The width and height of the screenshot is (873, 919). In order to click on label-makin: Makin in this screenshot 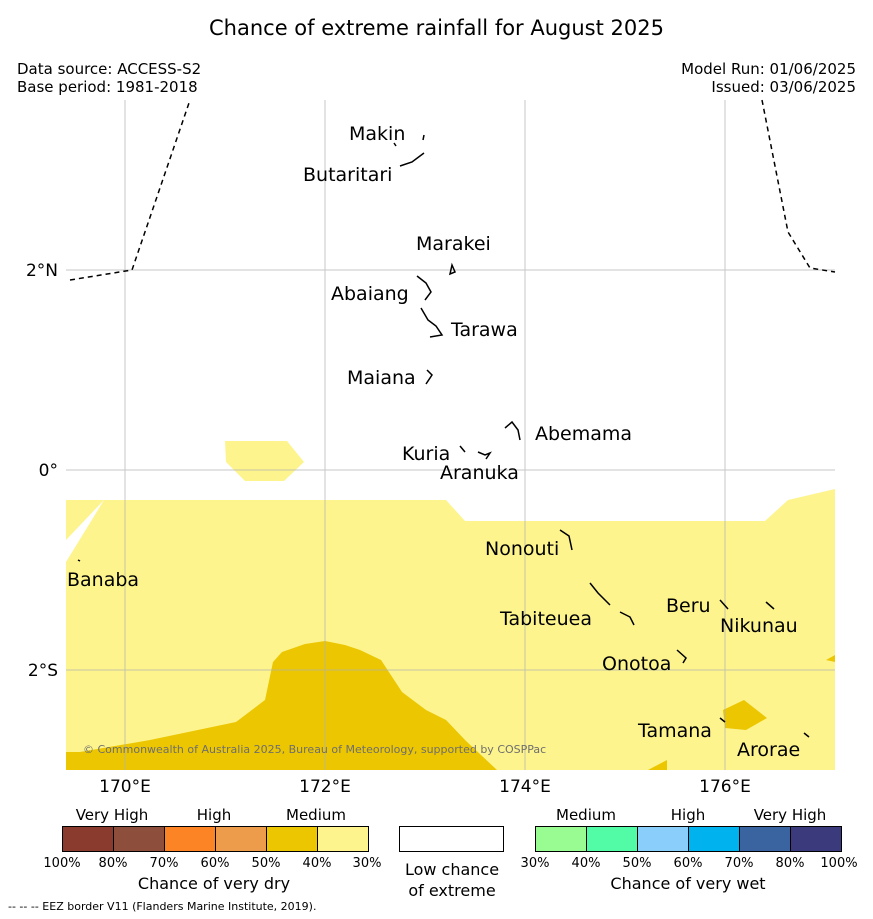, I will do `click(377, 134)`.